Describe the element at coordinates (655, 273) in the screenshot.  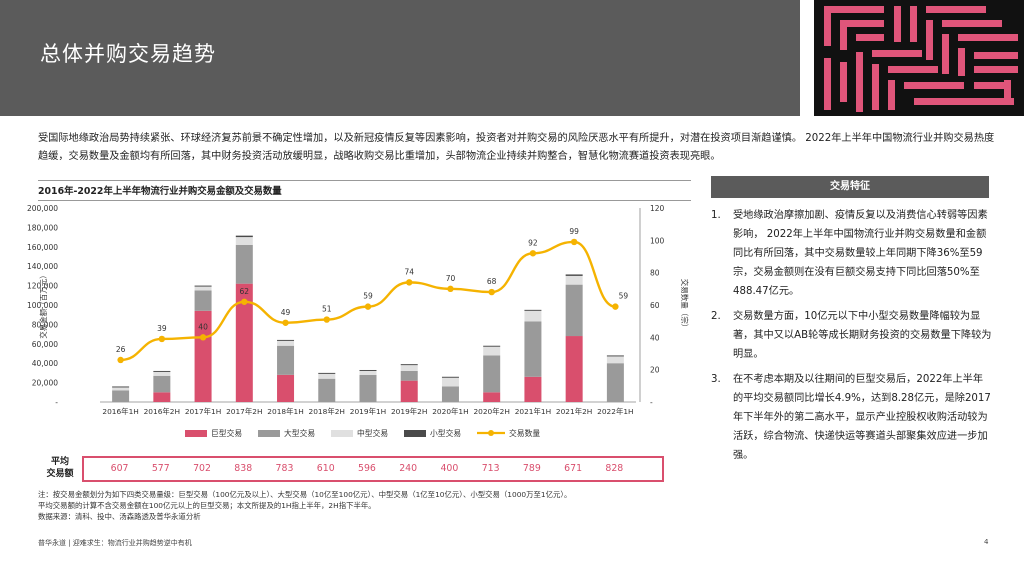
I see `y2-tick-label: 80` at that location.